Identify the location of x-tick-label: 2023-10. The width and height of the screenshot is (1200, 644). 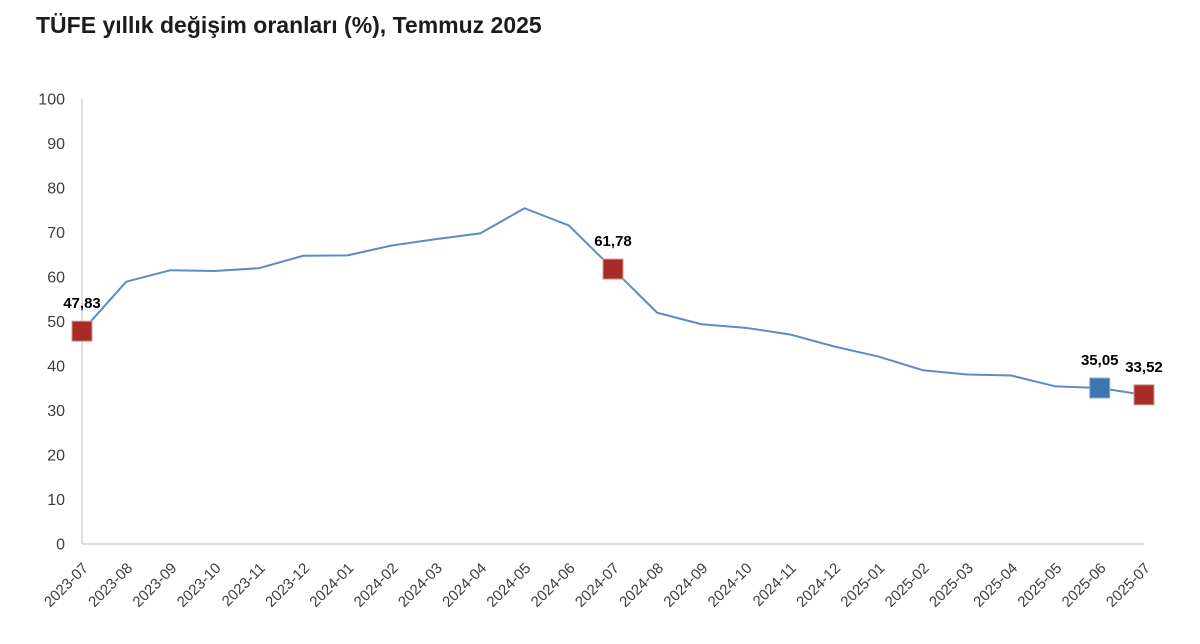
(199, 585).